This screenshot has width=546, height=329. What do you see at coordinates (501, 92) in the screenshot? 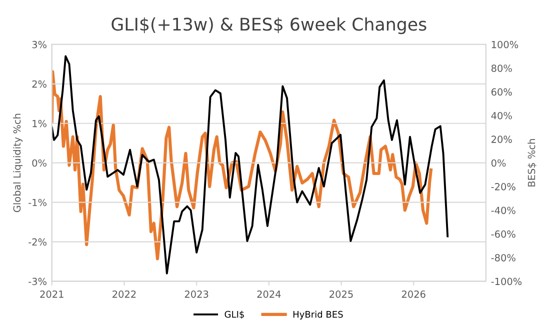
I see `y2-tick-label: 60%` at bounding box center [501, 92].